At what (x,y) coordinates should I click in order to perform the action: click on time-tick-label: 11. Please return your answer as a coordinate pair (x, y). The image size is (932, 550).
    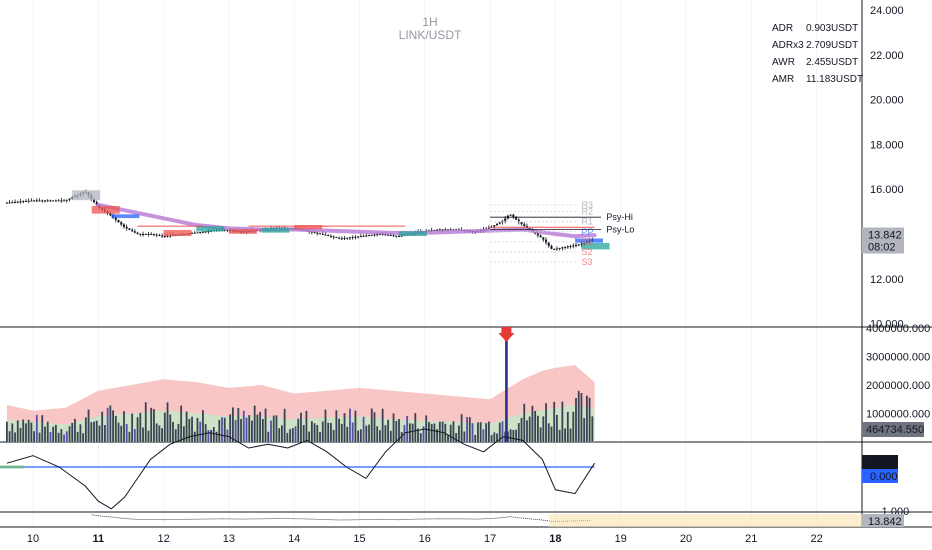
    Looking at the image, I should click on (98, 539).